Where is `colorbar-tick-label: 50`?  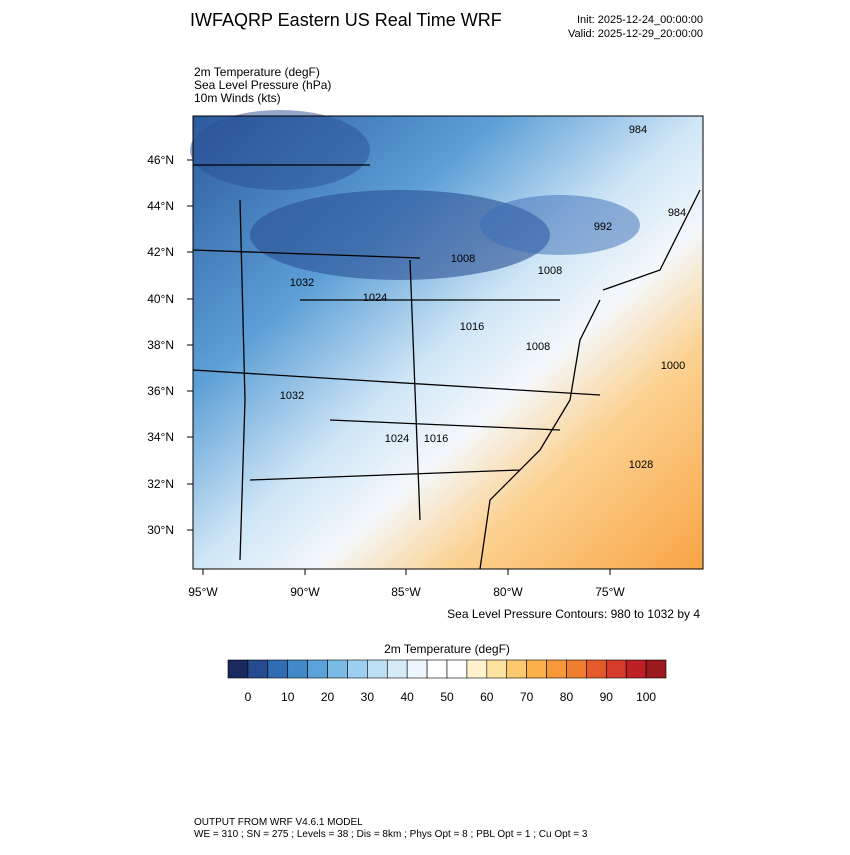
colorbar-tick-label: 50 is located at coordinates (447, 697).